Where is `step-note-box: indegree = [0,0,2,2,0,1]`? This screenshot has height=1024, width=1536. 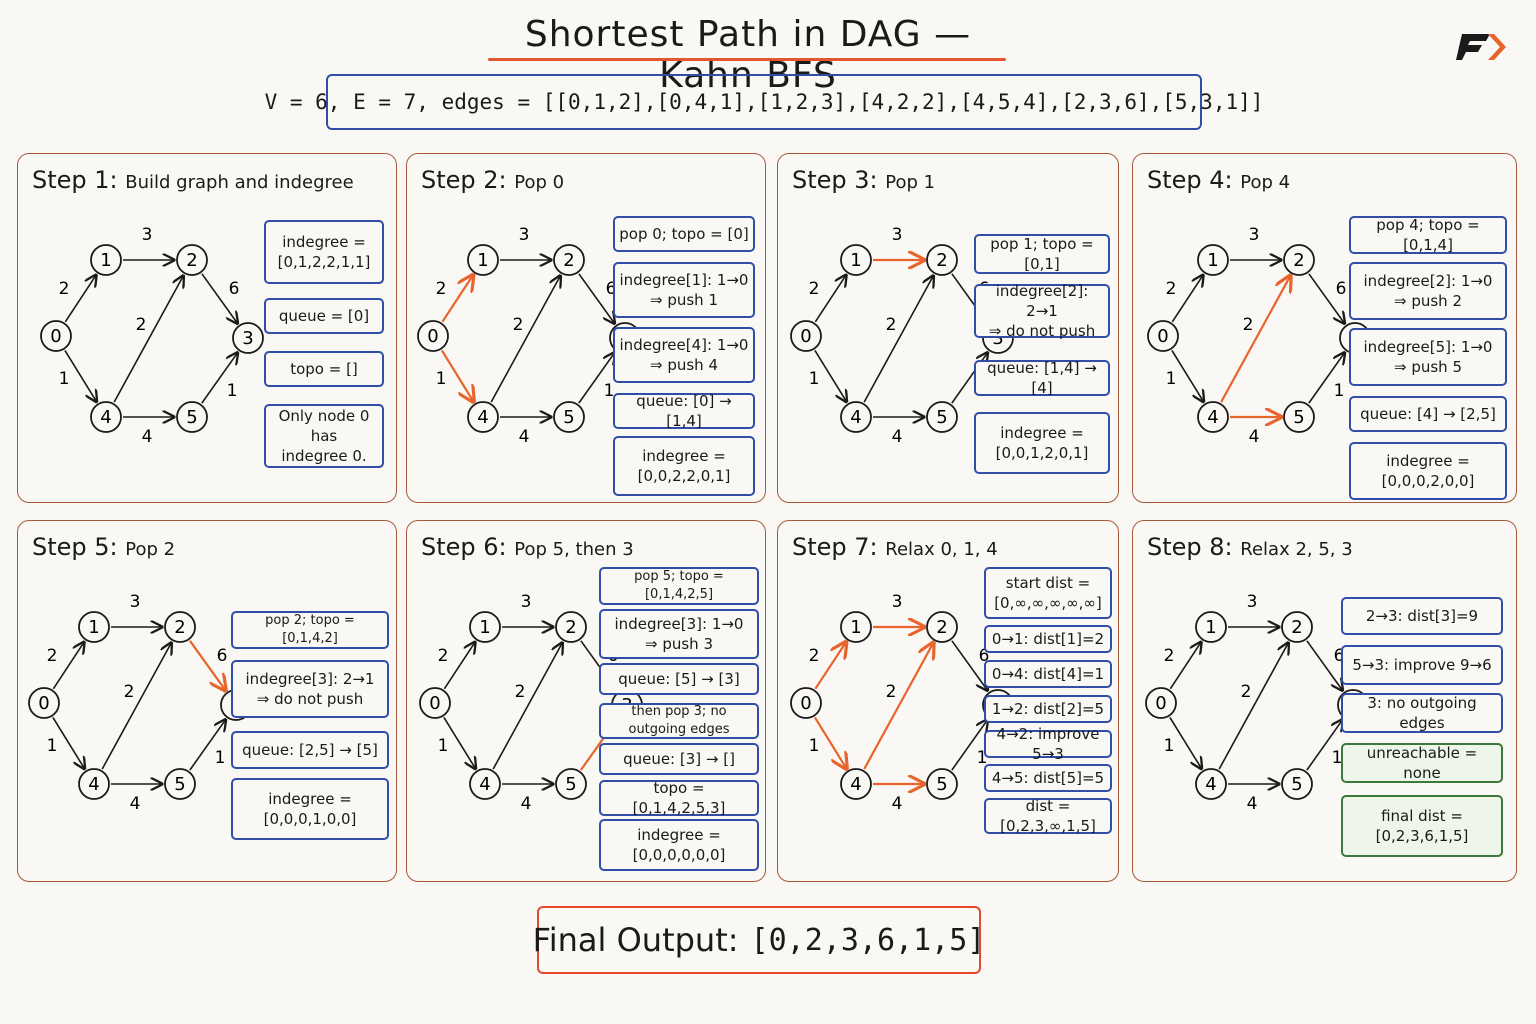
step-note-box: indegree = [0,0,2,2,0,1] is located at coordinates (684, 466).